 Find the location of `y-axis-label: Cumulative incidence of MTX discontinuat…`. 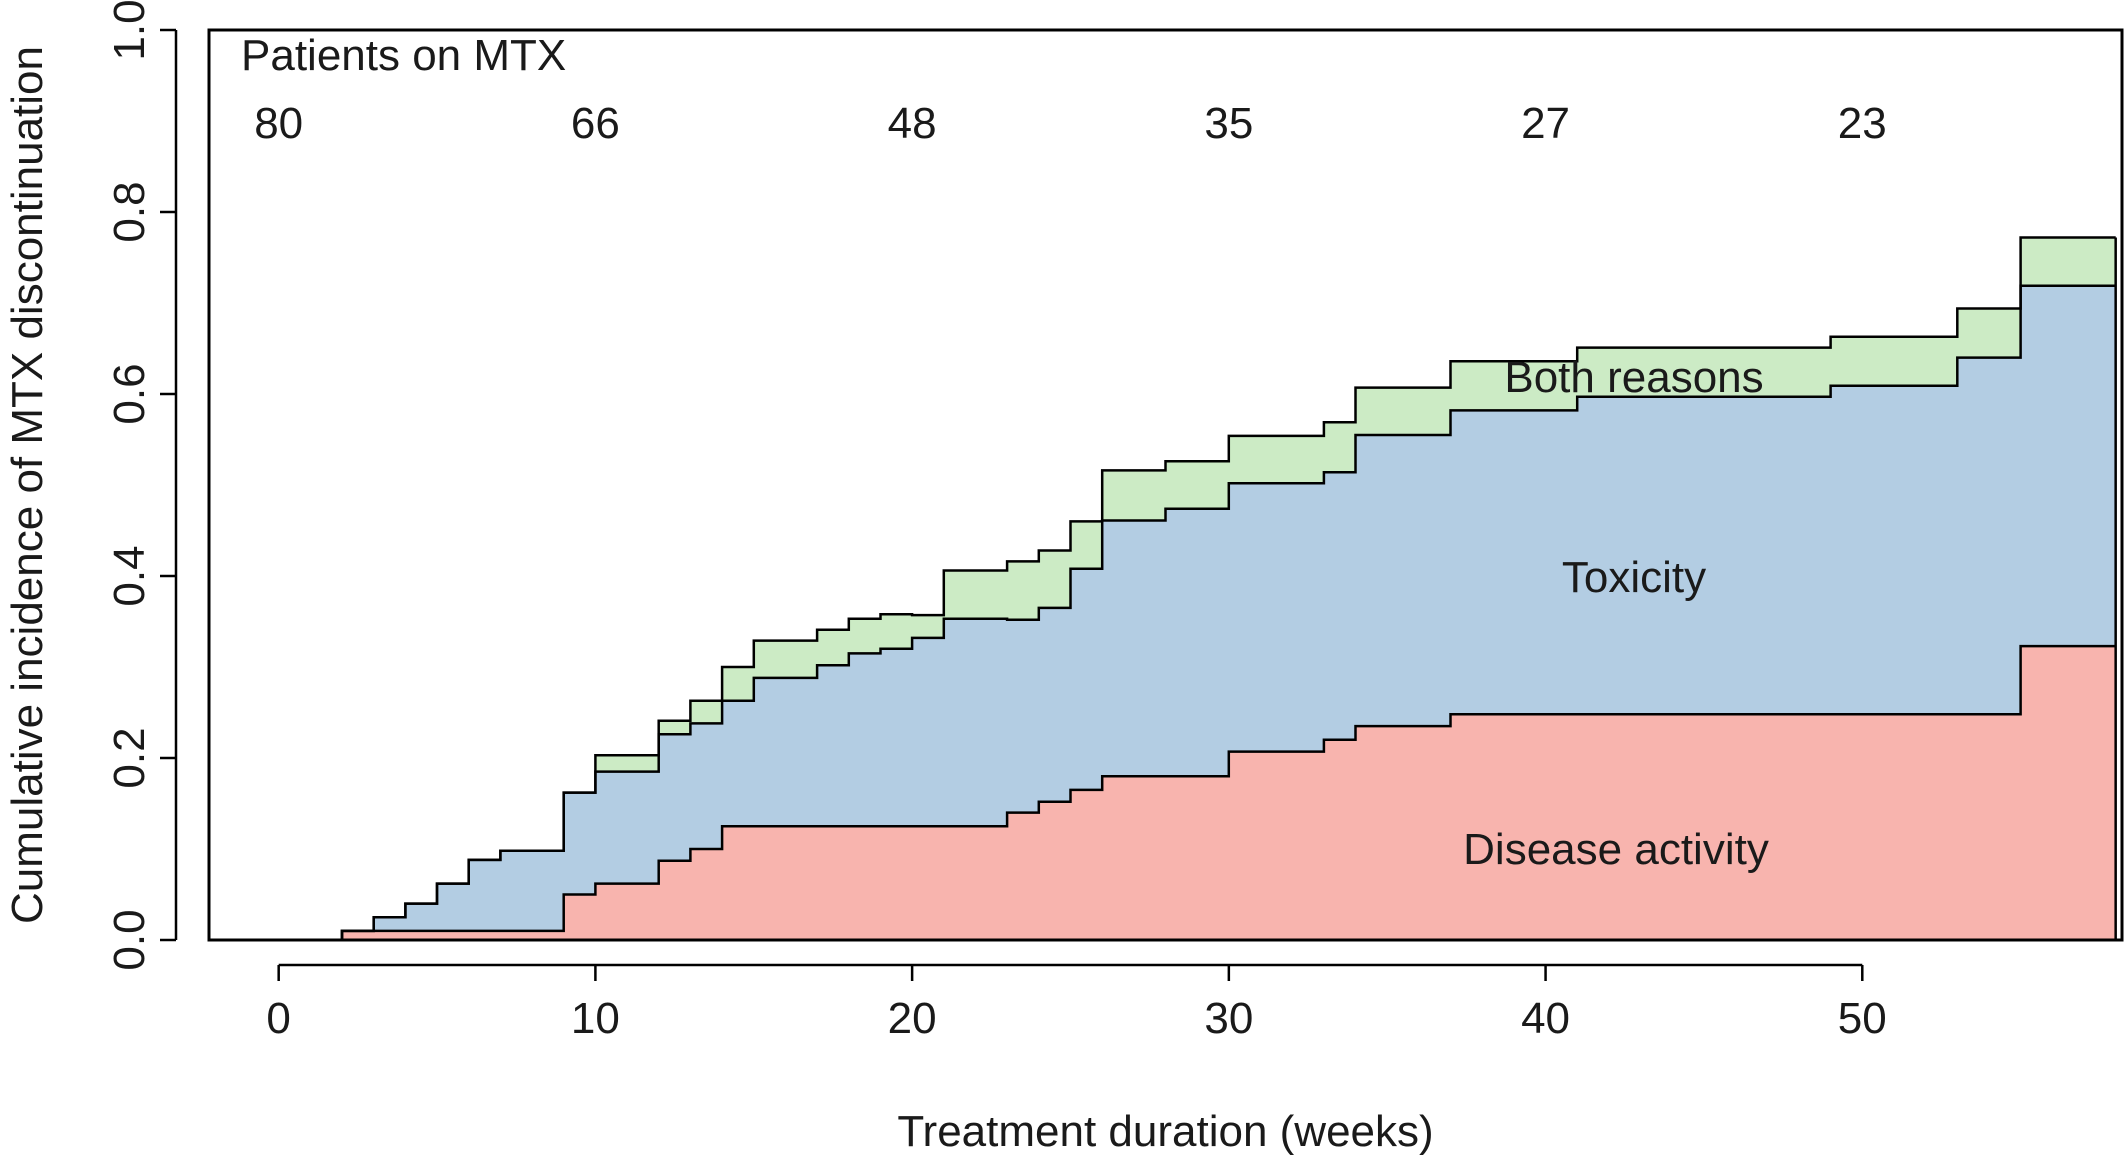

y-axis-label: Cumulative incidence of MTX discontinuat… is located at coordinates (27, 485).